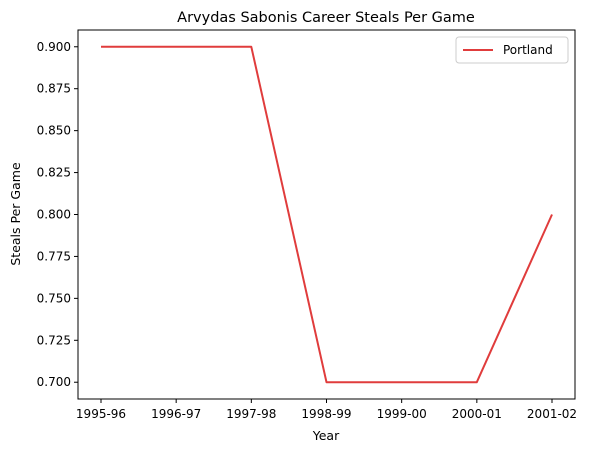 The width and height of the screenshot is (591, 453). I want to click on legend-box, so click(512, 50).